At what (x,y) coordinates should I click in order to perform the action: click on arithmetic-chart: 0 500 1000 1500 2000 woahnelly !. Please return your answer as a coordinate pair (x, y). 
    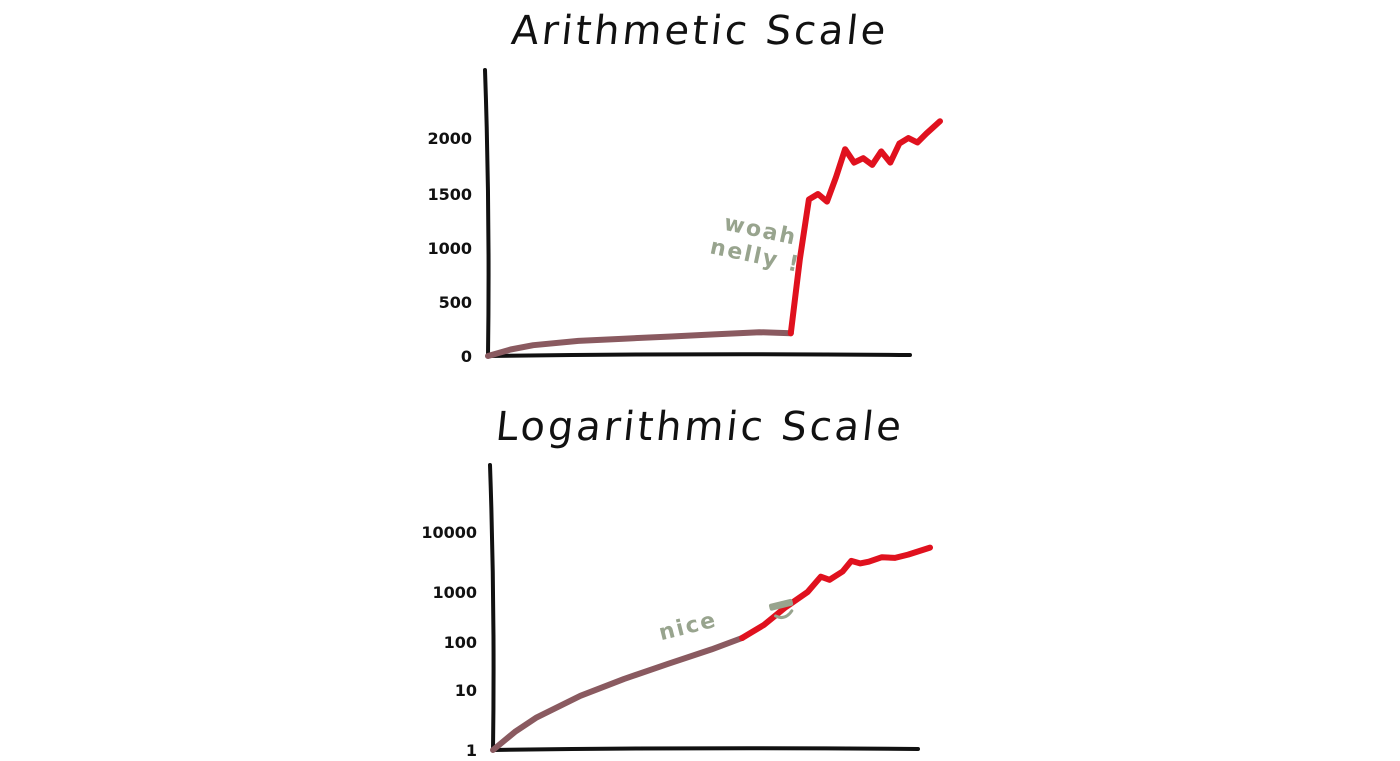
    Looking at the image, I should click on (685, 217).